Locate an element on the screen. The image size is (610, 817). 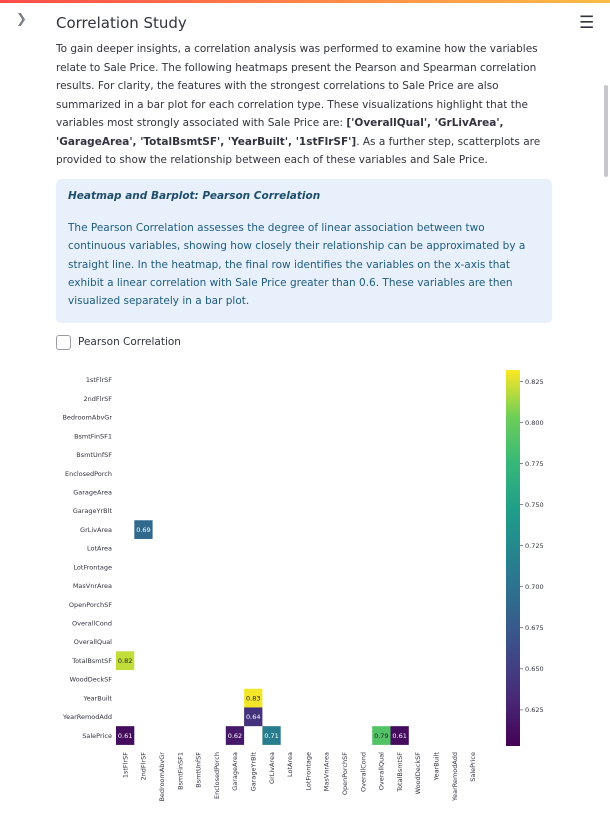
colorbar-tick-label: 0.625 is located at coordinates (534, 710).